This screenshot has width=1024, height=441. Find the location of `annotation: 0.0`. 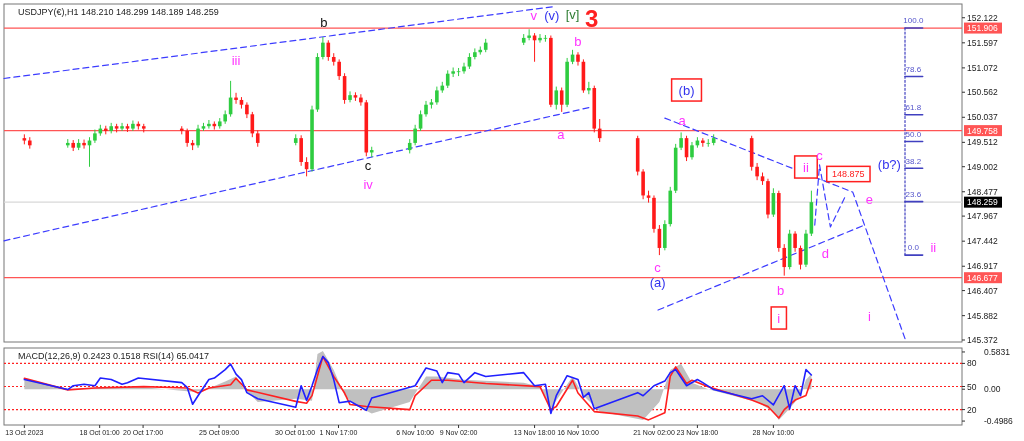

annotation: 0.0 is located at coordinates (913, 247).